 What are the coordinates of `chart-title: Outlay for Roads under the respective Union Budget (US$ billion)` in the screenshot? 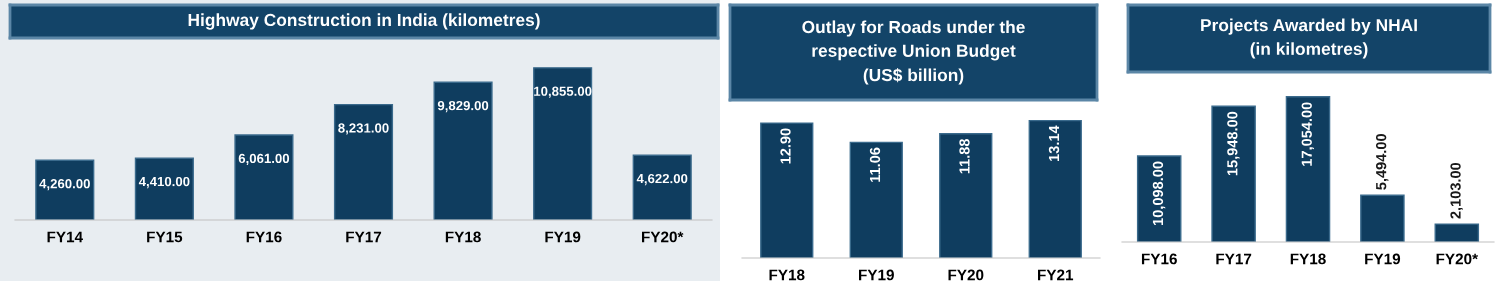 It's located at (913, 52).